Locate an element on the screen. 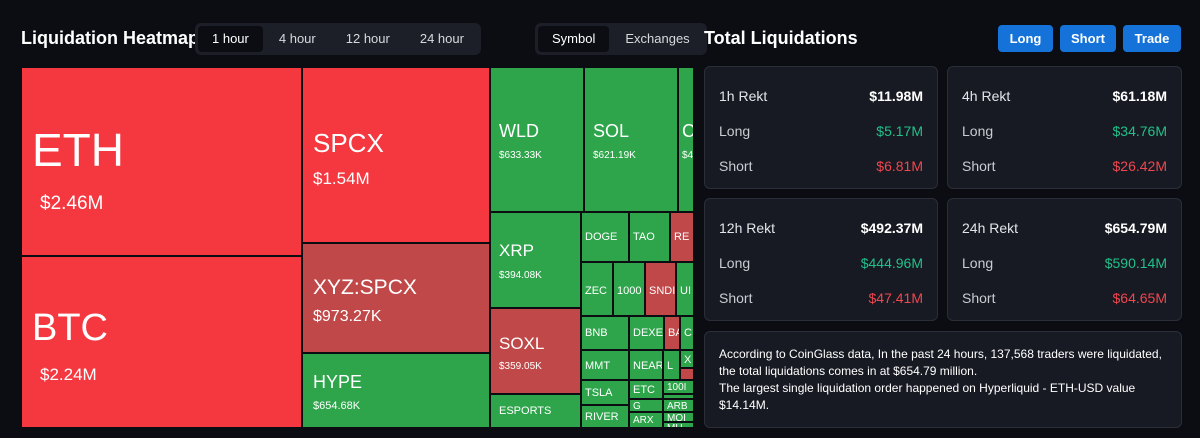  short-button: Short is located at coordinates (1088, 38).